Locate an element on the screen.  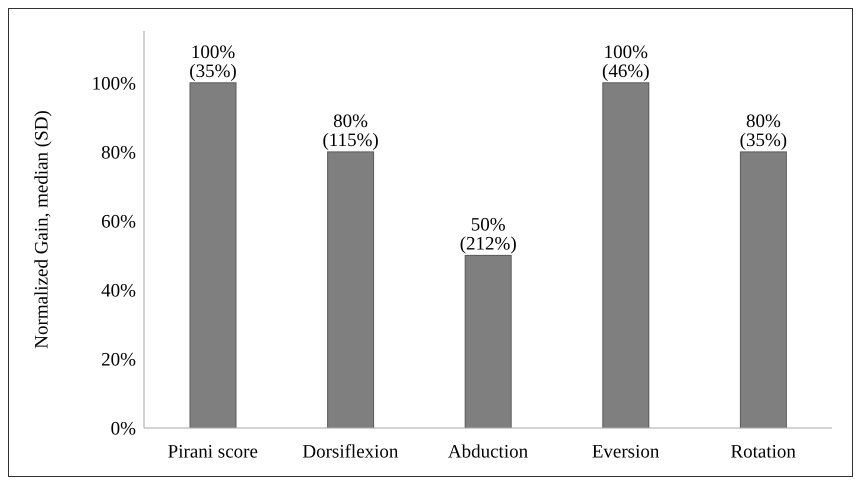
y-tick-label: 100% is located at coordinates (114, 84).